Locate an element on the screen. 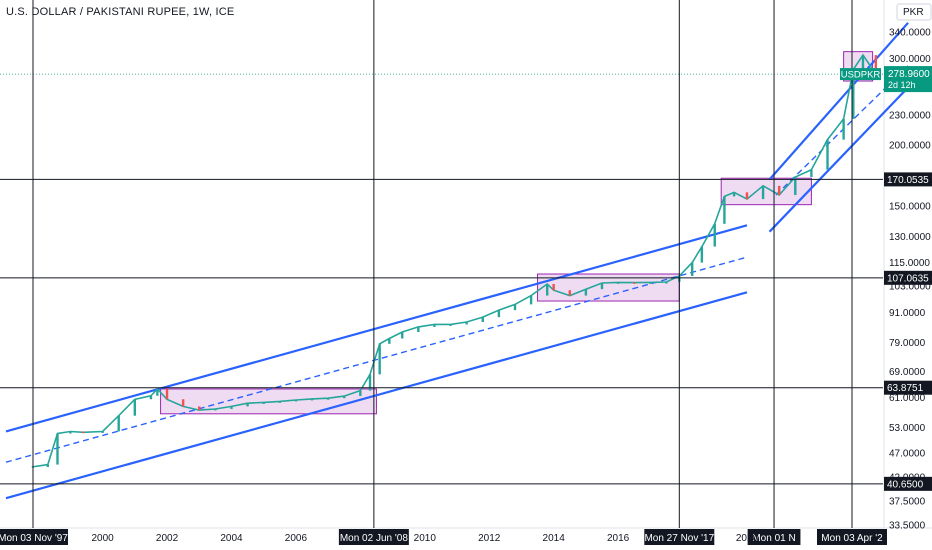 This screenshot has height=550, width=932. price-tick-label: 230.0000 is located at coordinates (910, 116).